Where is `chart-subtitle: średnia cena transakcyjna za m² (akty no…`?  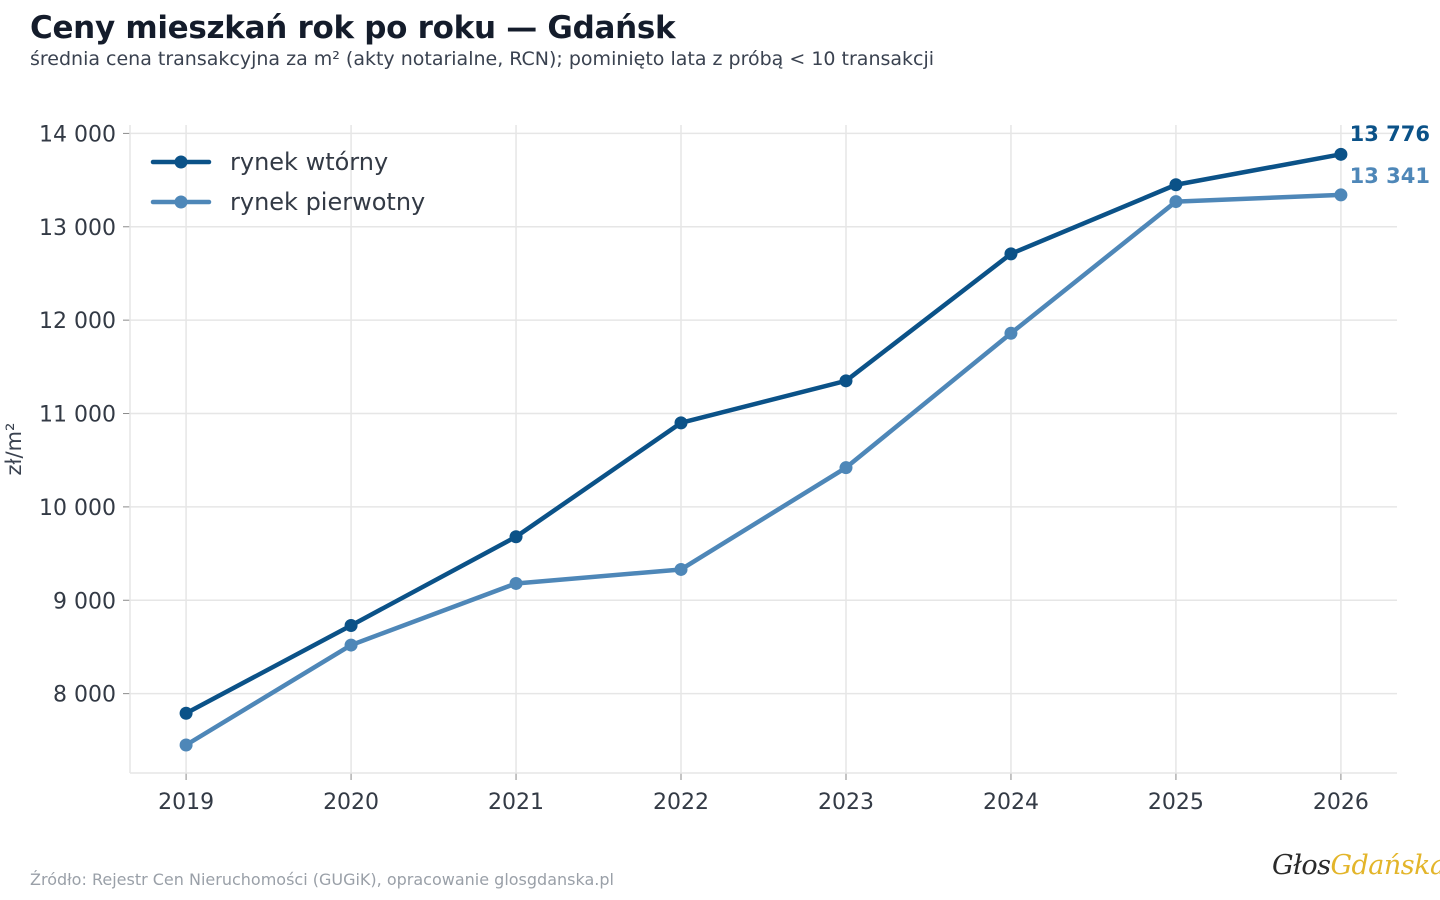 chart-subtitle: średnia cena transakcyjna za m² (akty no… is located at coordinates (482, 59).